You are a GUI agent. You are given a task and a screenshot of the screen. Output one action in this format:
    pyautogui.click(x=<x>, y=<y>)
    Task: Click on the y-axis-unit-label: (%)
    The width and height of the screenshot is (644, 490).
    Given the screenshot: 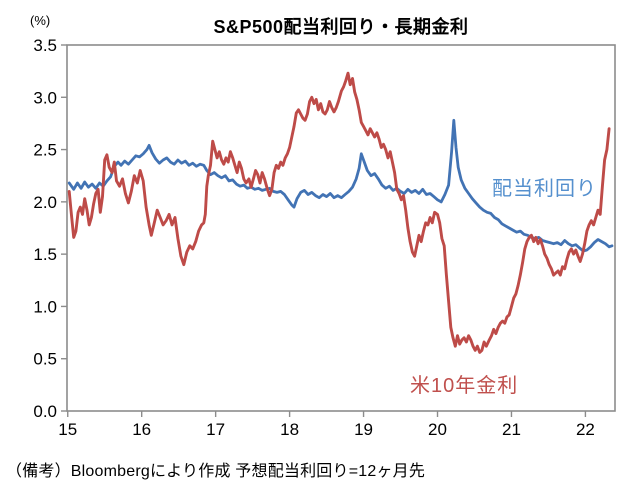 What is the action you would take?
    pyautogui.click(x=40, y=20)
    